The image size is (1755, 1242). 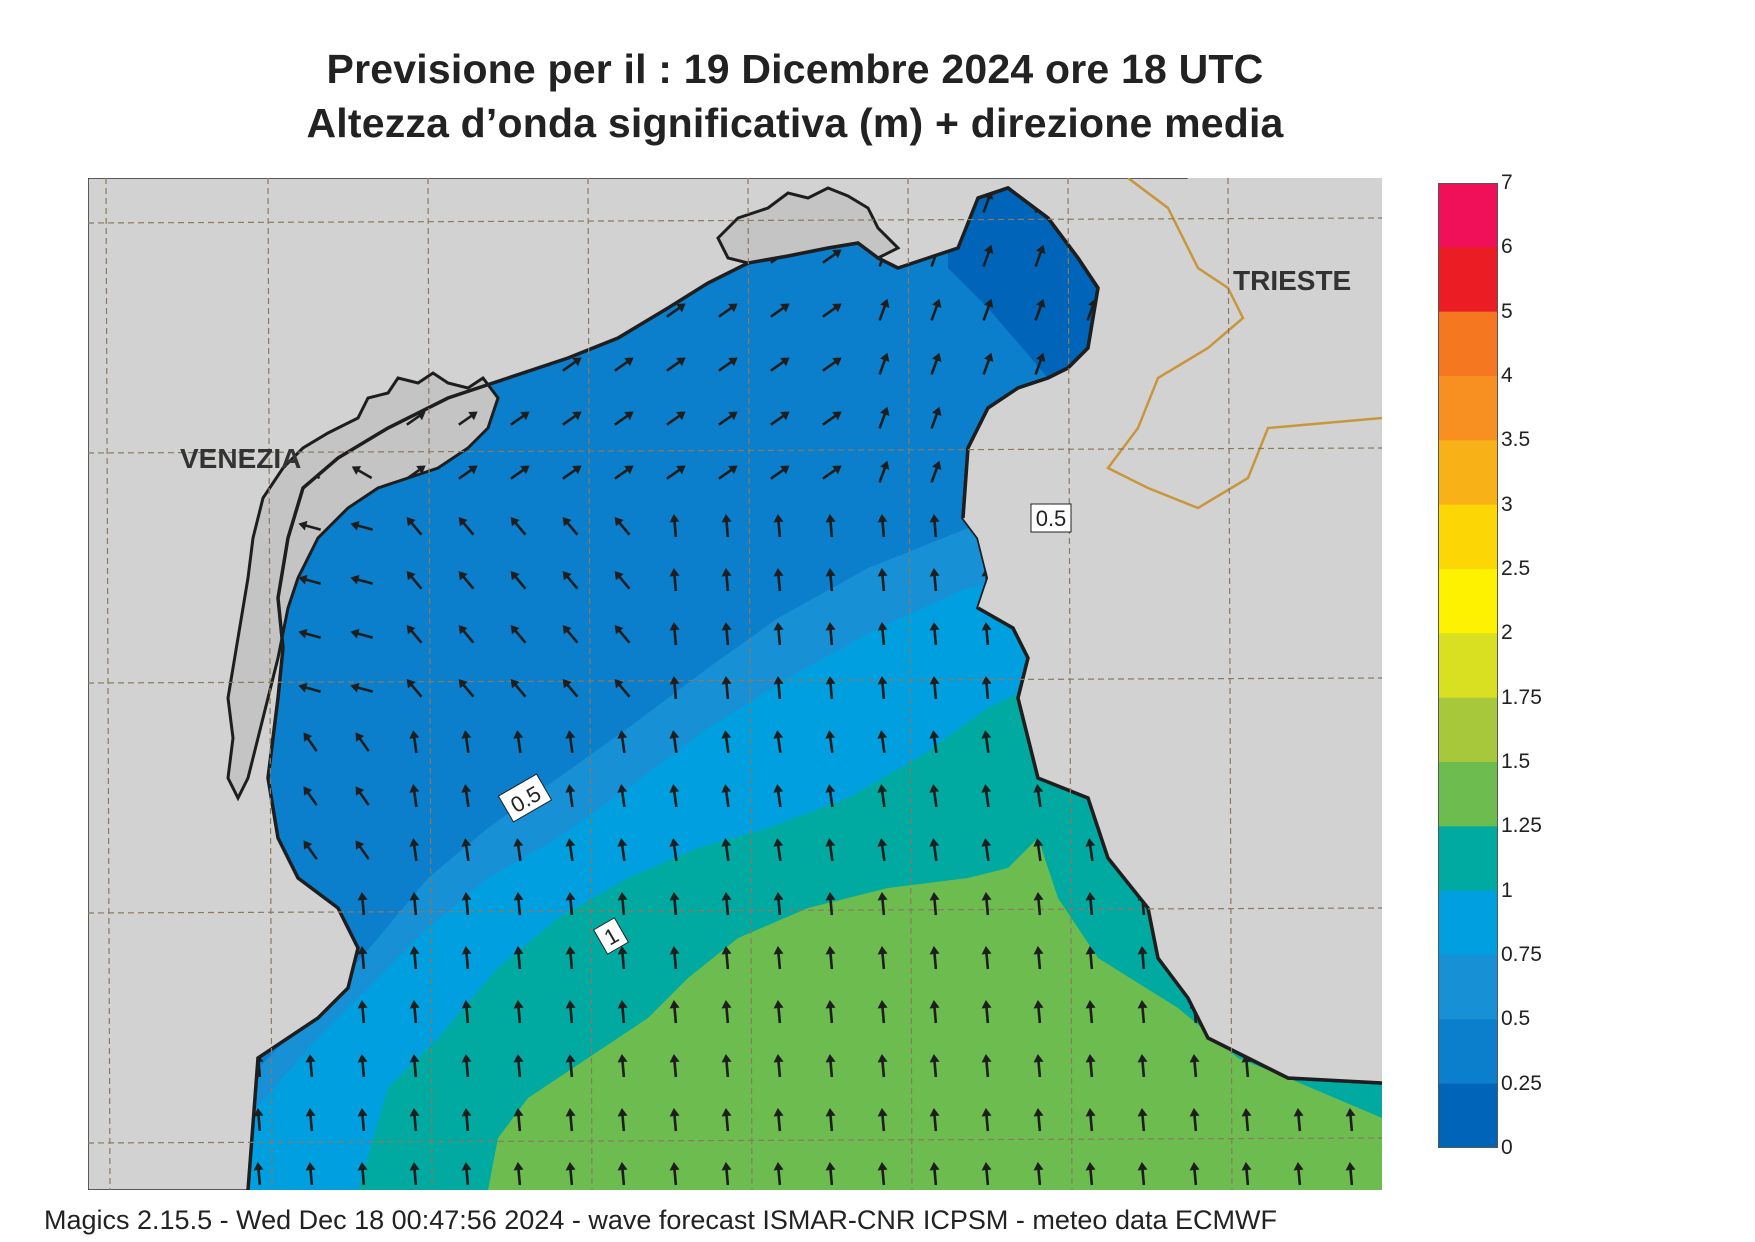 What do you see at coordinates (1292, 280) in the screenshot?
I see `city-label-trieste: TRIESTE` at bounding box center [1292, 280].